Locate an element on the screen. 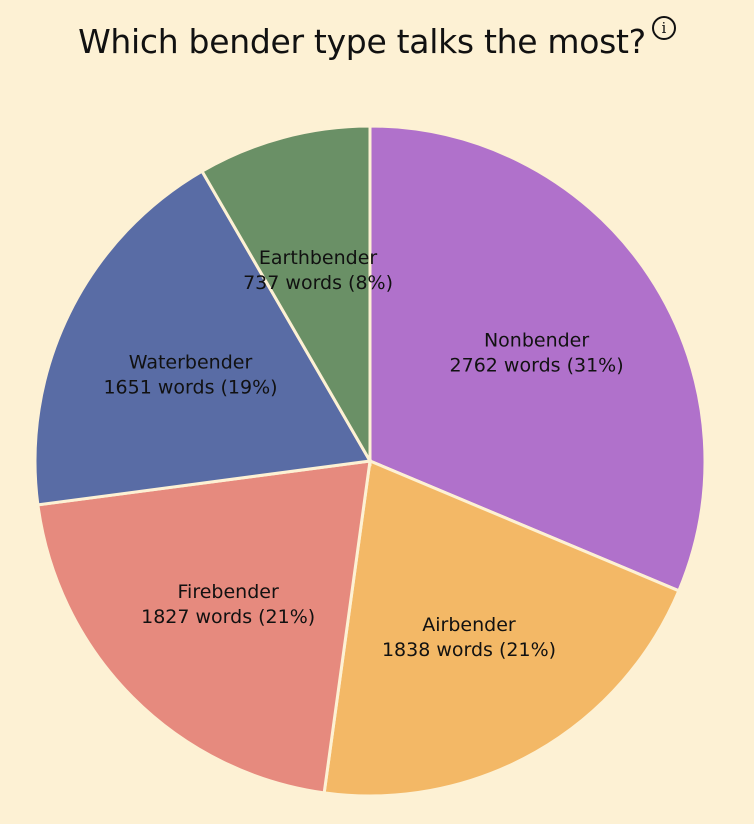 Image resolution: width=754 pixels, height=824 pixels. pie-slice-earthbender is located at coordinates (285, 295).